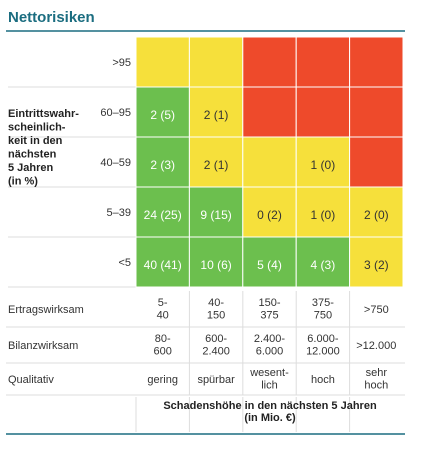 This screenshot has height=449, width=424. I want to click on scale-value-line: 6.000, so click(270, 352).